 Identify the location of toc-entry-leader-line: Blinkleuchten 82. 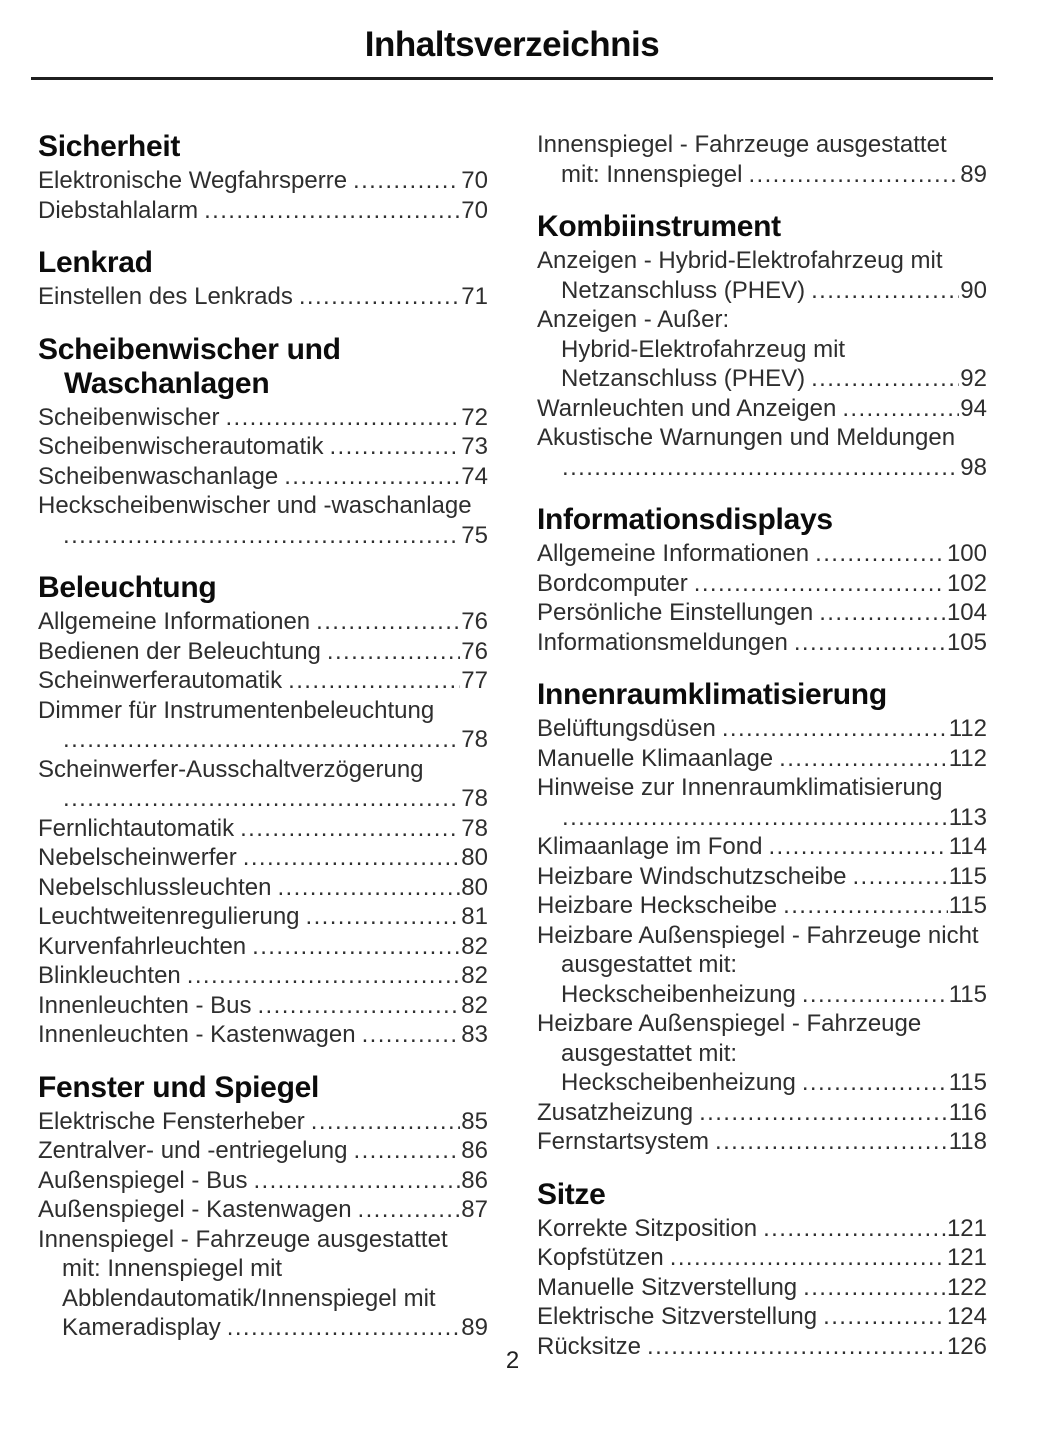
(263, 976).